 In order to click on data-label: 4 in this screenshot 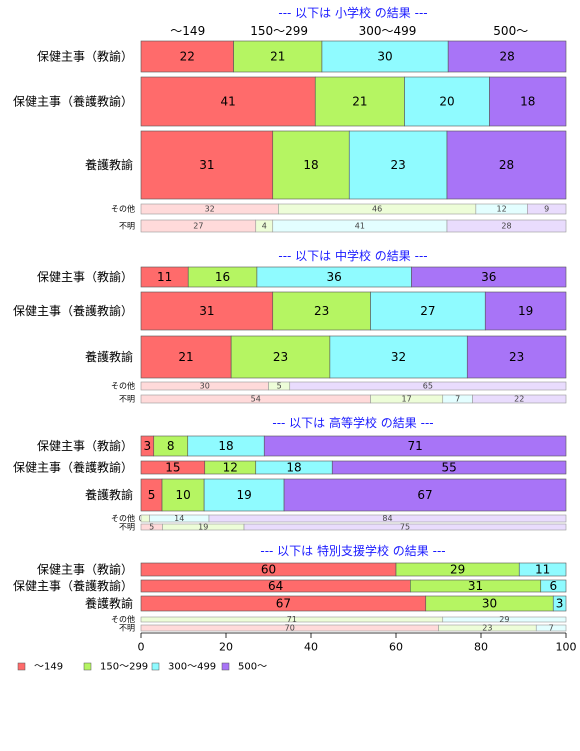, I will do `click(264, 226)`.